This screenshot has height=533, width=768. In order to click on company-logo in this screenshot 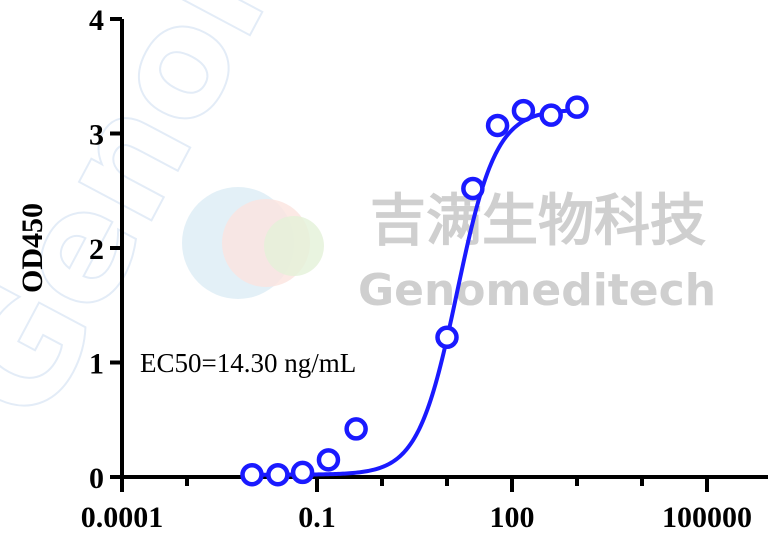, I will do `click(253, 243)`.